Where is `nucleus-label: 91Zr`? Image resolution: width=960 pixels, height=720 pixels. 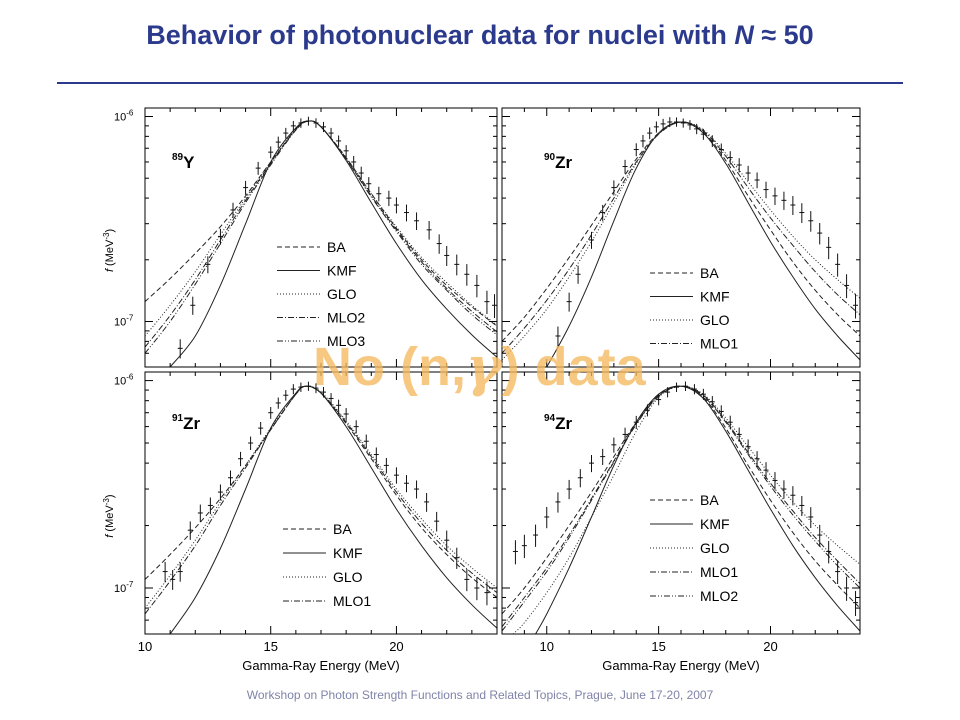 nucleus-label: 91Zr is located at coordinates (186, 423).